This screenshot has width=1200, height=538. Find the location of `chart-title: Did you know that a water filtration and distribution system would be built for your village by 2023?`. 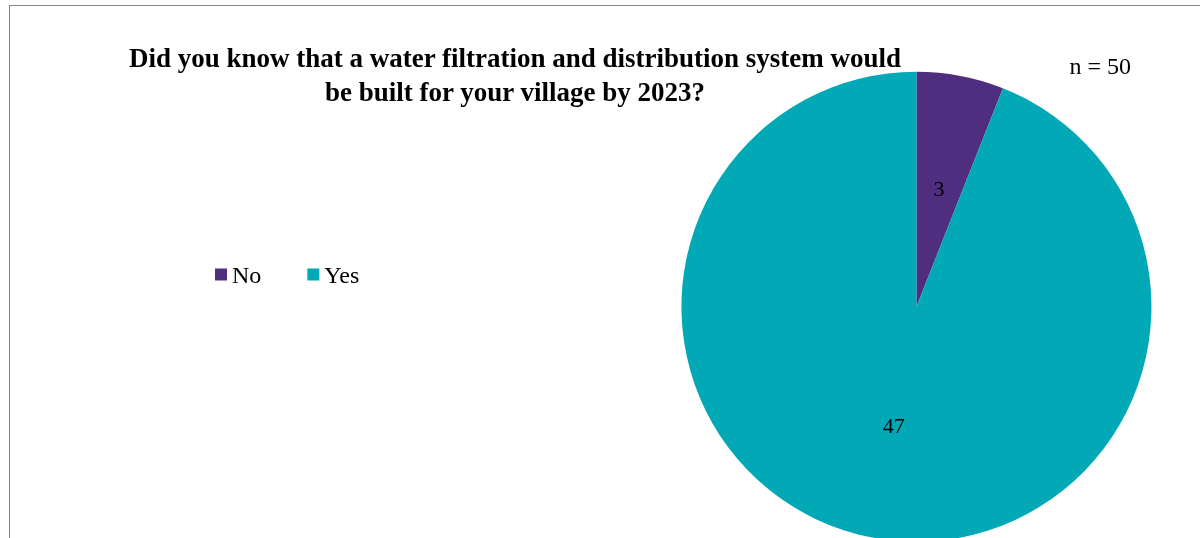

chart-title: Did you know that a water filtration and distribution system would be built for your village by 2023? is located at coordinates (515, 75).